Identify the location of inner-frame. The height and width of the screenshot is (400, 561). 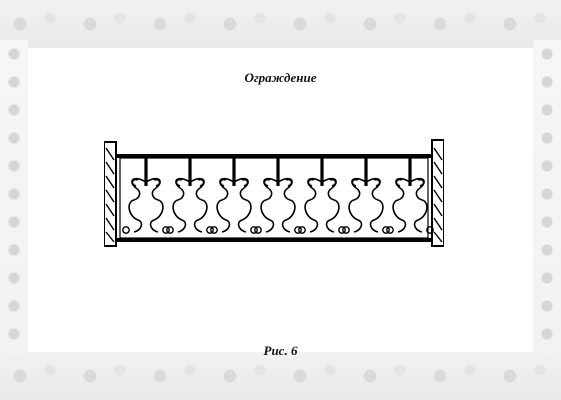
(274, 198).